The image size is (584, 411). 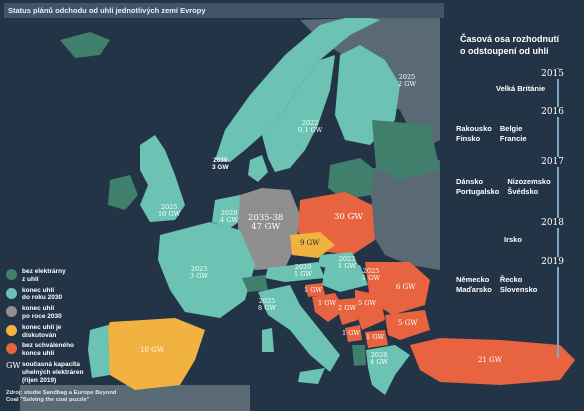 What do you see at coordinates (511, 279) in the screenshot?
I see `timeline-country: Řecko` at bounding box center [511, 279].